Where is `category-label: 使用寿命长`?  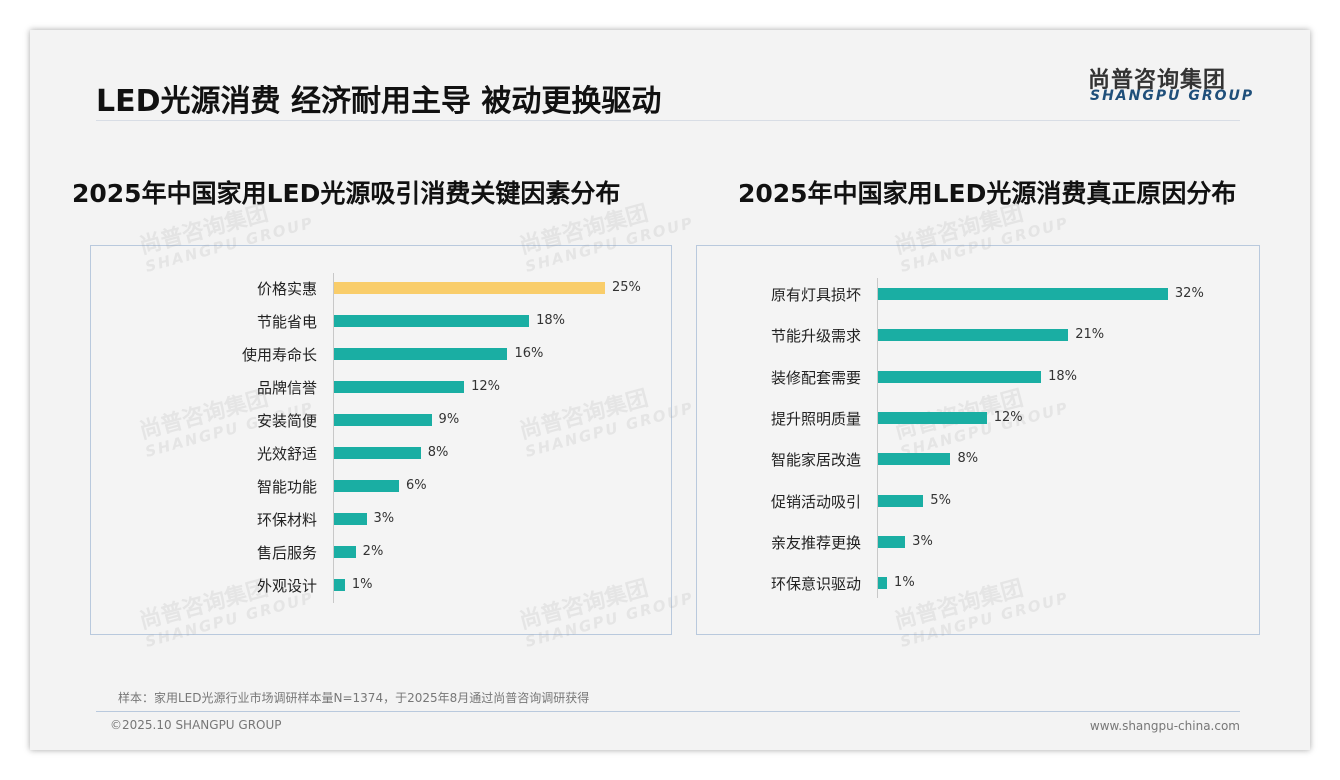 category-label: 使用寿命长 is located at coordinates (279, 355).